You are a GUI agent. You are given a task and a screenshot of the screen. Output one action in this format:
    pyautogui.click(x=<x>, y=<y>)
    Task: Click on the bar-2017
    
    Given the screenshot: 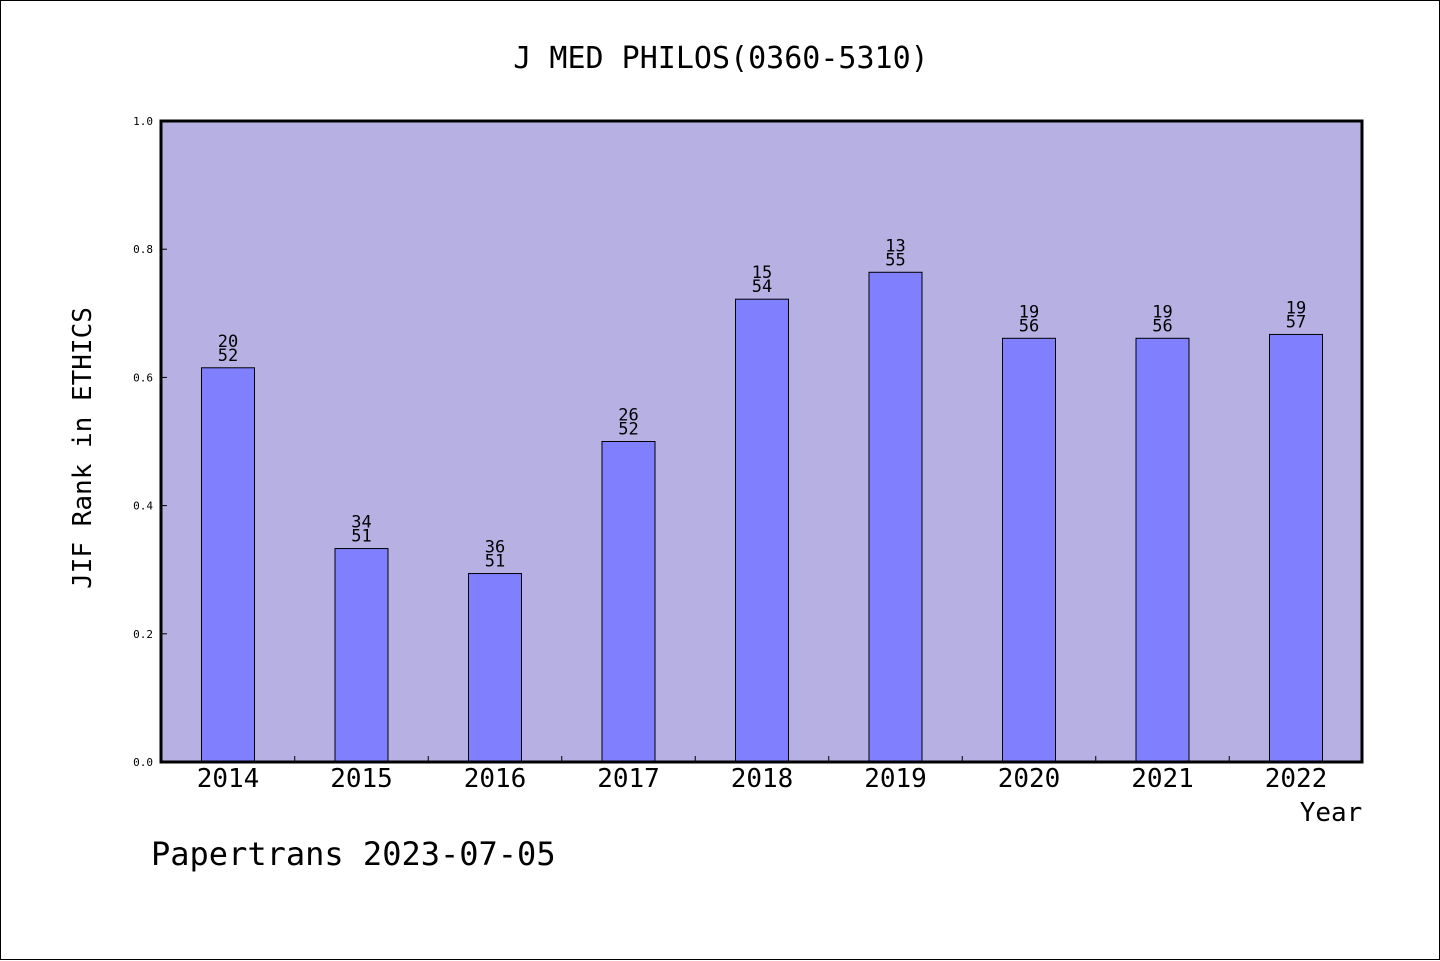 What is the action you would take?
    pyautogui.click(x=628, y=602)
    